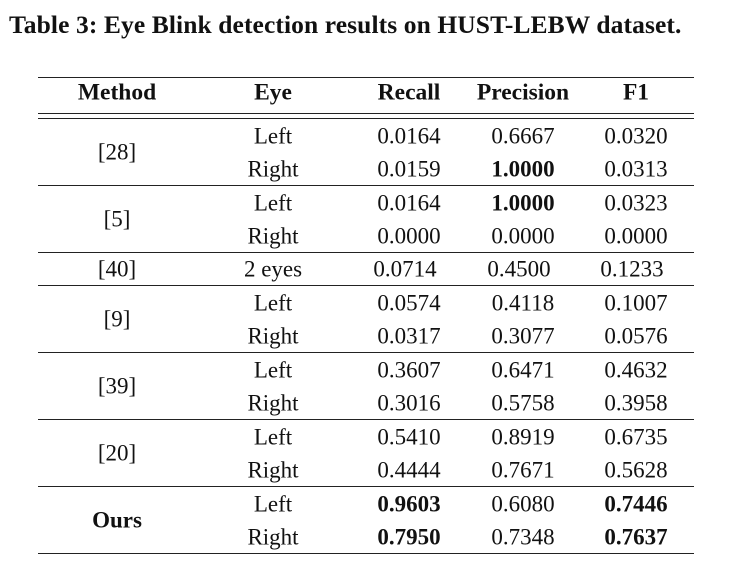 Image resolution: width=755 pixels, height=582 pixels. I want to click on precision-cell: 0.4500, so click(519, 269).